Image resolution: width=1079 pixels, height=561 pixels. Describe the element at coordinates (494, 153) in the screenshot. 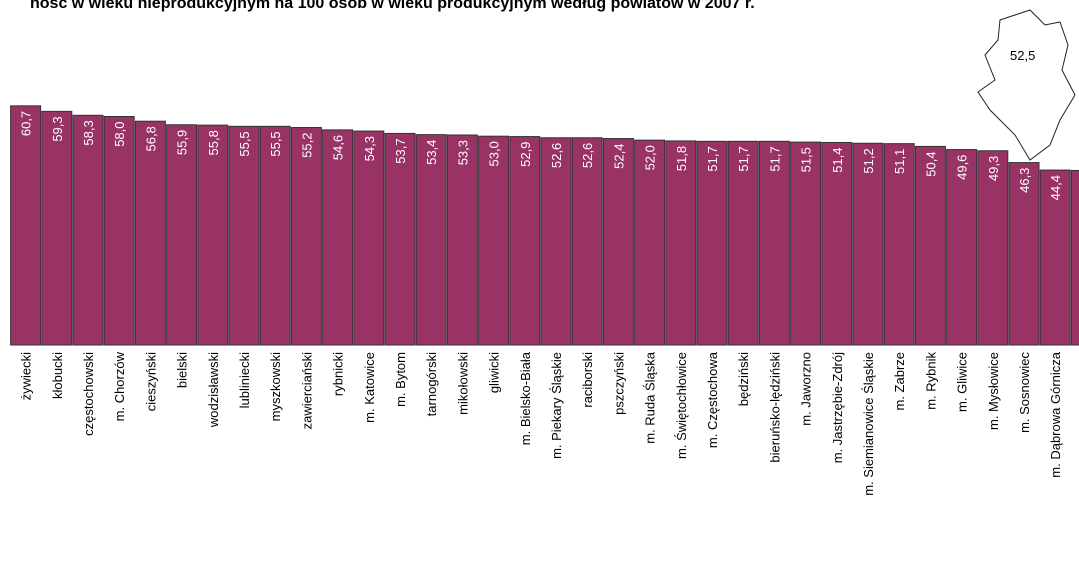

I see `value-label: 53,0` at that location.